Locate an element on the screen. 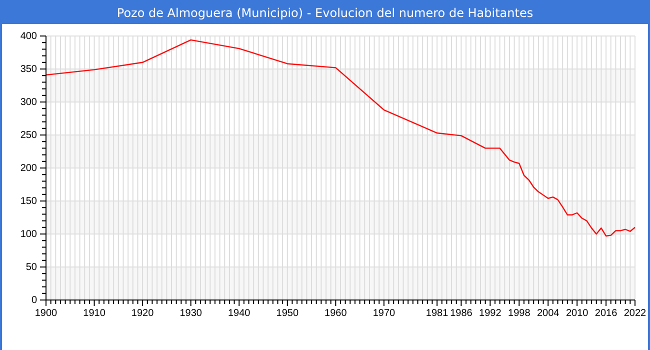  x-tick-label: 1950 is located at coordinates (287, 314).